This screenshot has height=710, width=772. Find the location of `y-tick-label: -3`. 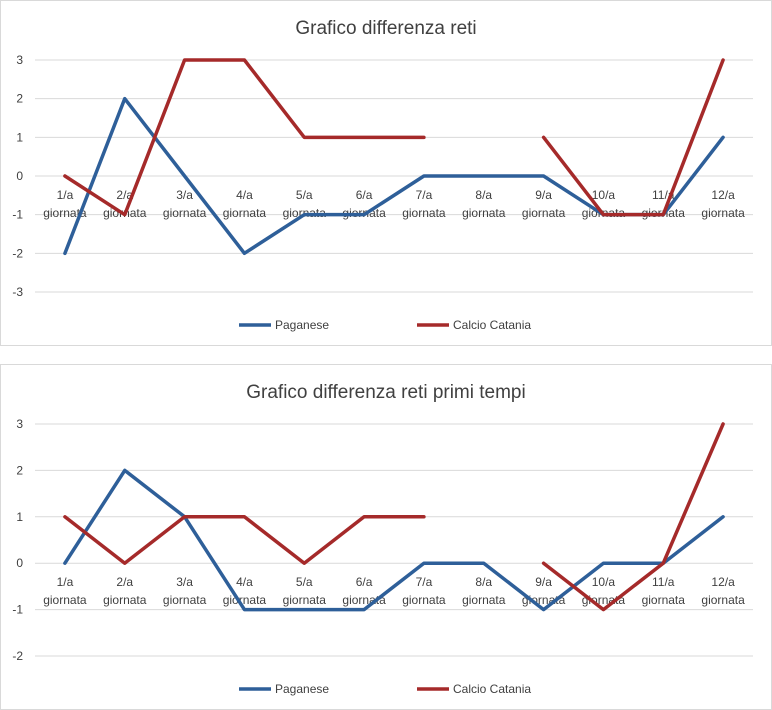

y-tick-label: -3 is located at coordinates (17, 292).